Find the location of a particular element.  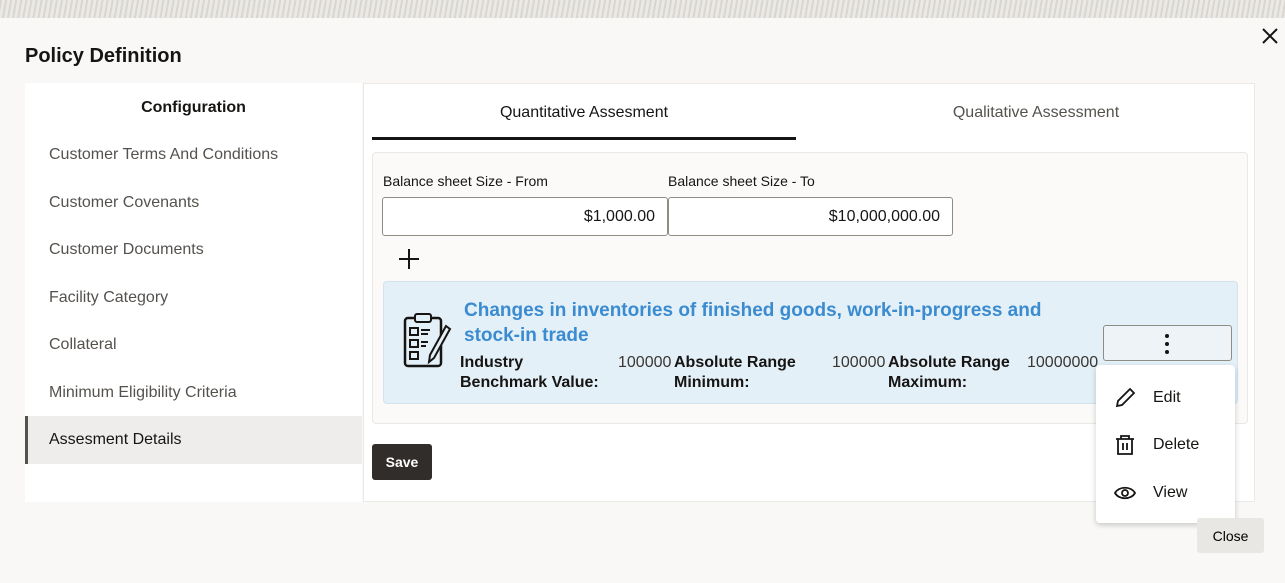

checklist-icon is located at coordinates (427, 340).